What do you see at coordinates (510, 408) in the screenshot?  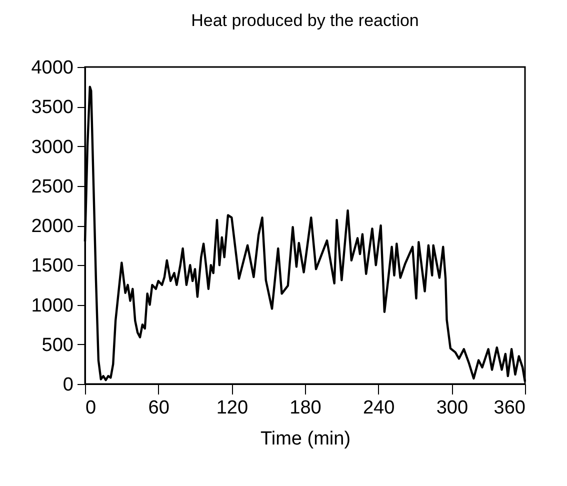 I see `x-tick-label: 360` at bounding box center [510, 408].